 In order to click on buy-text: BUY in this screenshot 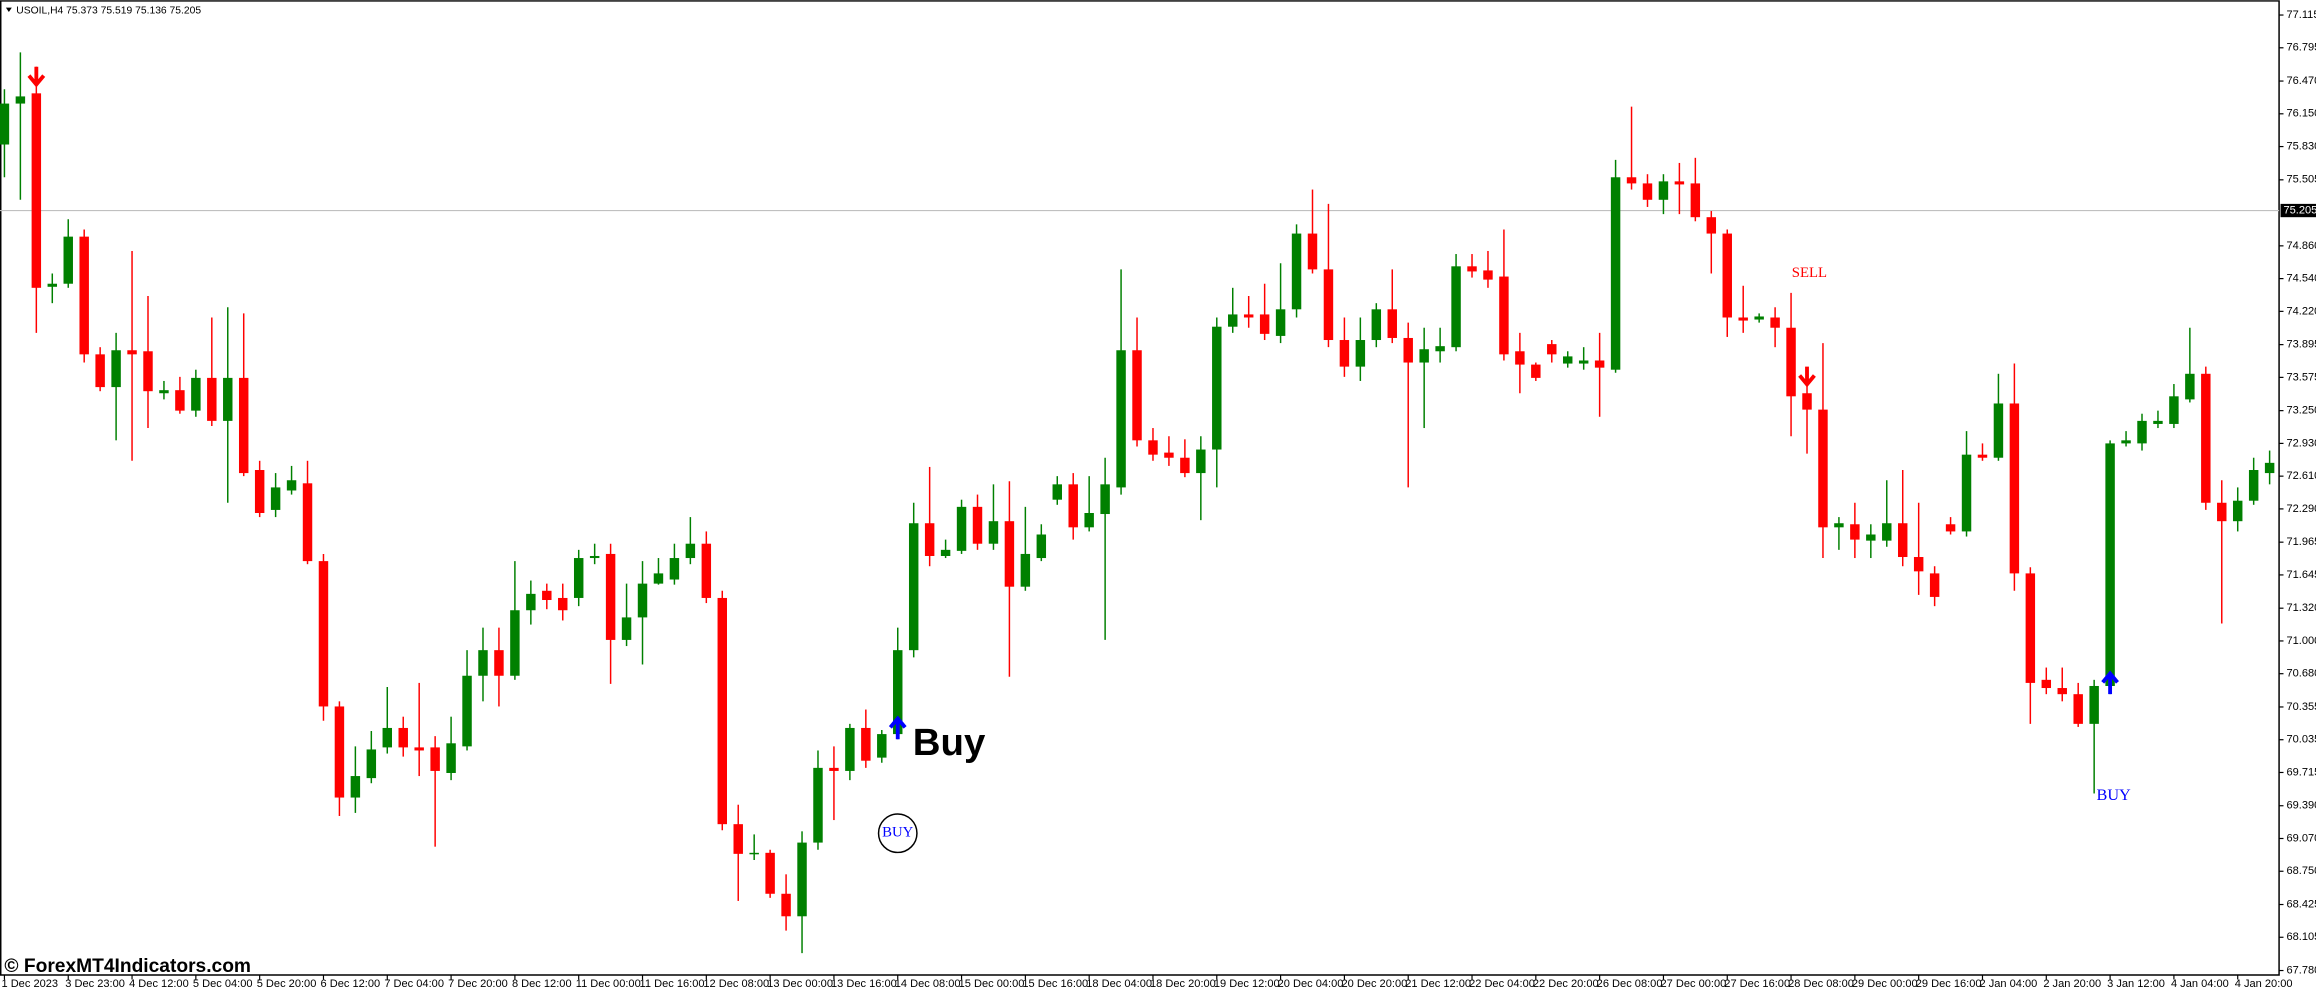, I will do `click(2114, 795)`.